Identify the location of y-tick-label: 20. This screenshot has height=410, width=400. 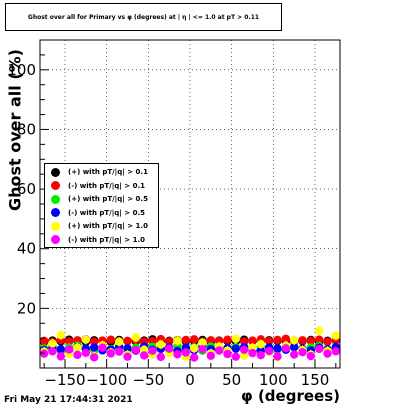
(26, 308).